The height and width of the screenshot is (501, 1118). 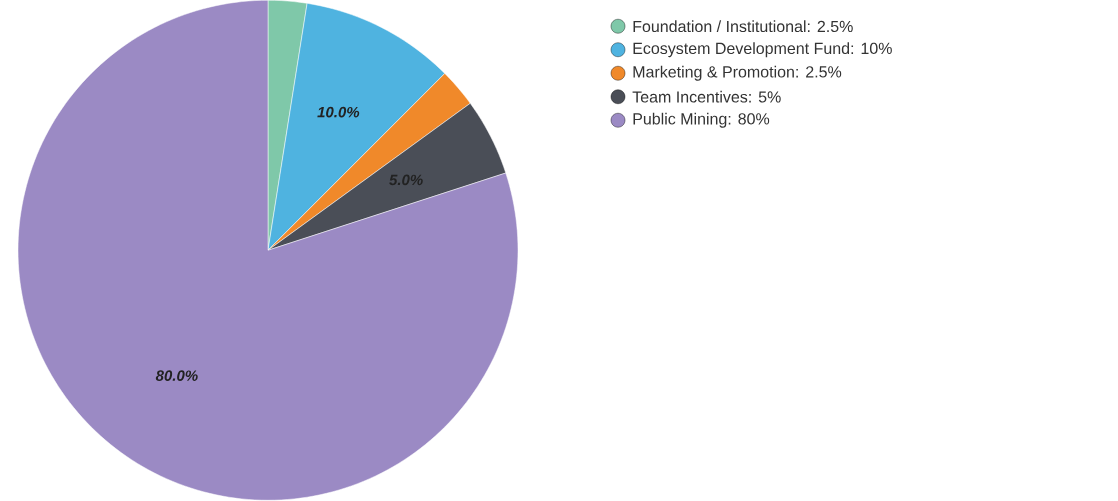 I want to click on legend-label: Ecosystem Development Fund: 10%, so click(x=762, y=50).